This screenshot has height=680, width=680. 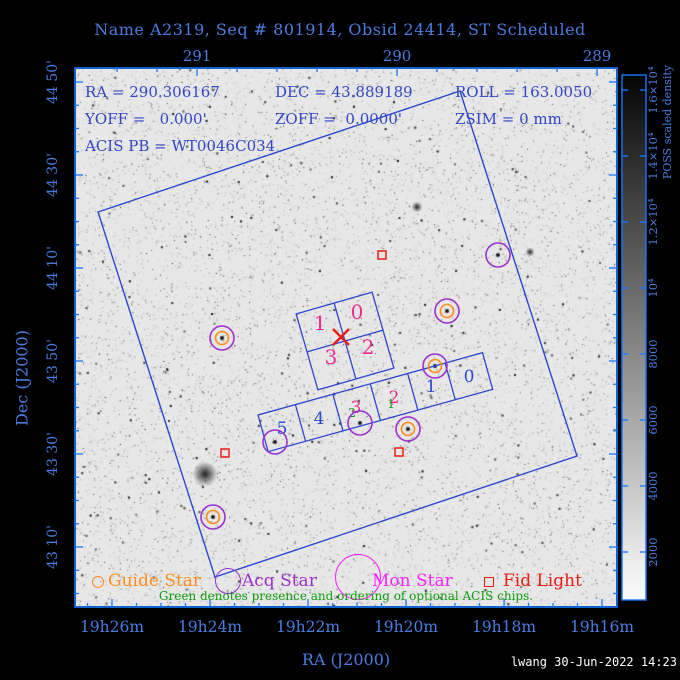 I want to click on bottom-tick-label: 19h22m, so click(x=308, y=627).